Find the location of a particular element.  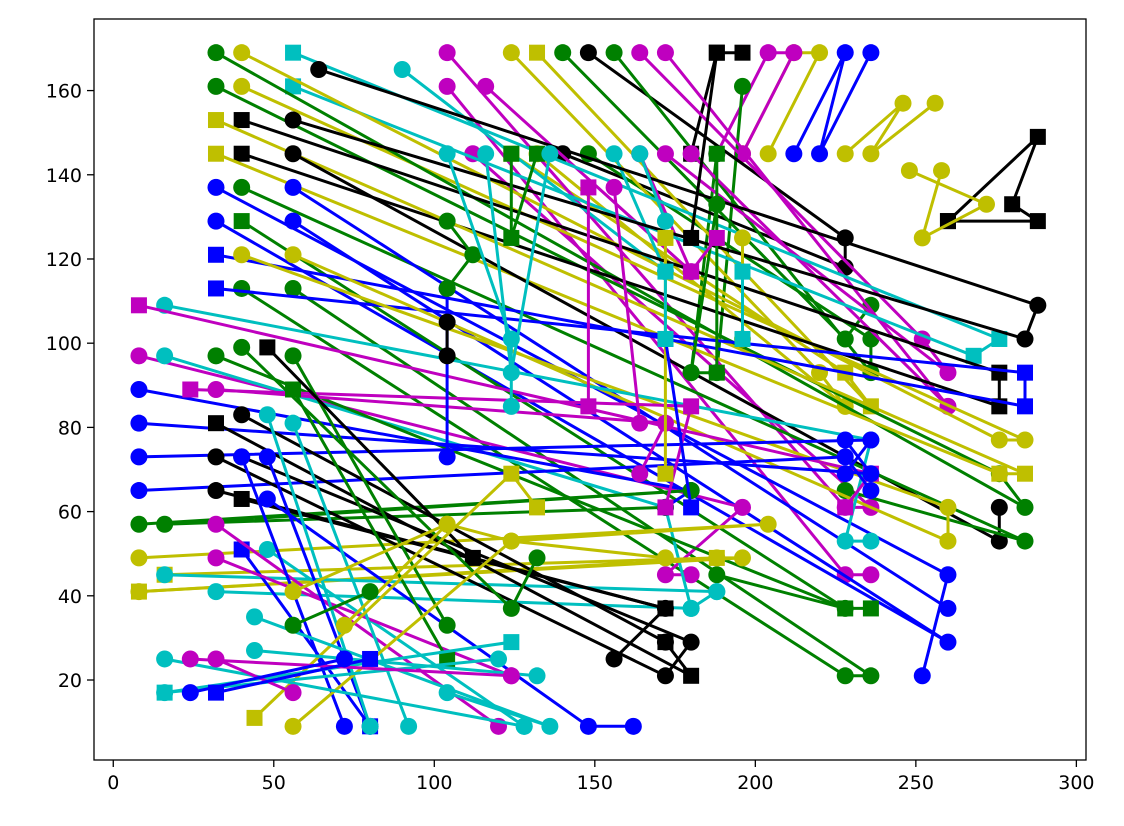

y-tick-label: 140 is located at coordinates (64, 176).